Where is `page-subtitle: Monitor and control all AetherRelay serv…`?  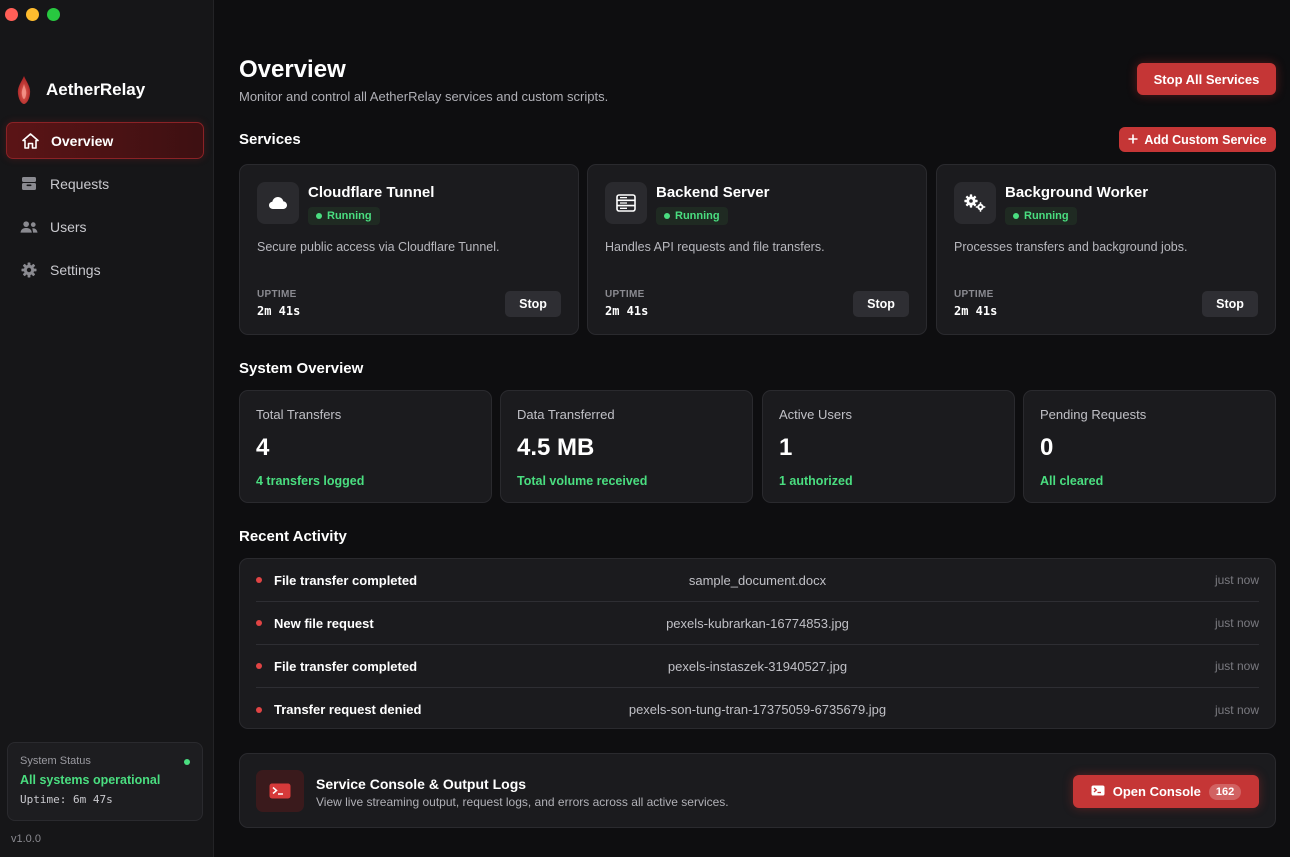 page-subtitle: Monitor and control all AetherRelay serv… is located at coordinates (424, 96).